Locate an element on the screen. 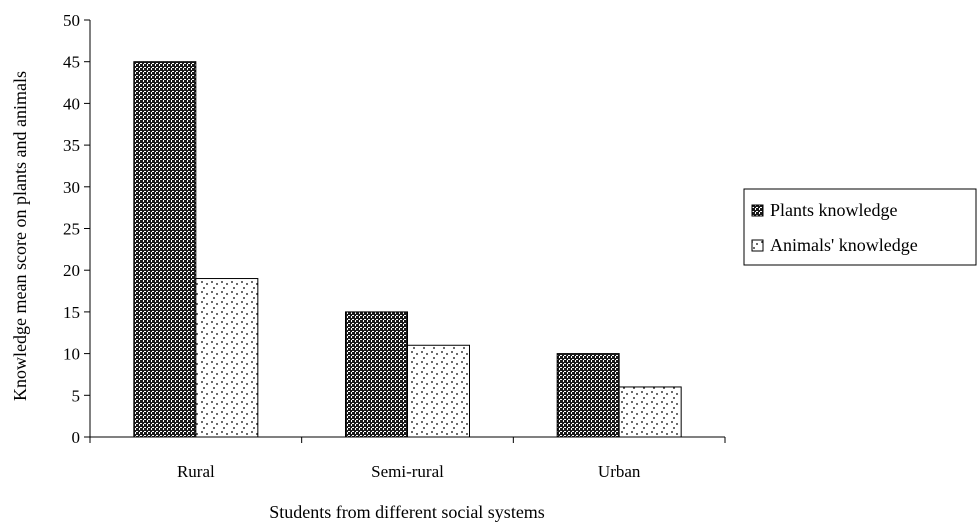  x-tick-label: Urban is located at coordinates (619, 471).